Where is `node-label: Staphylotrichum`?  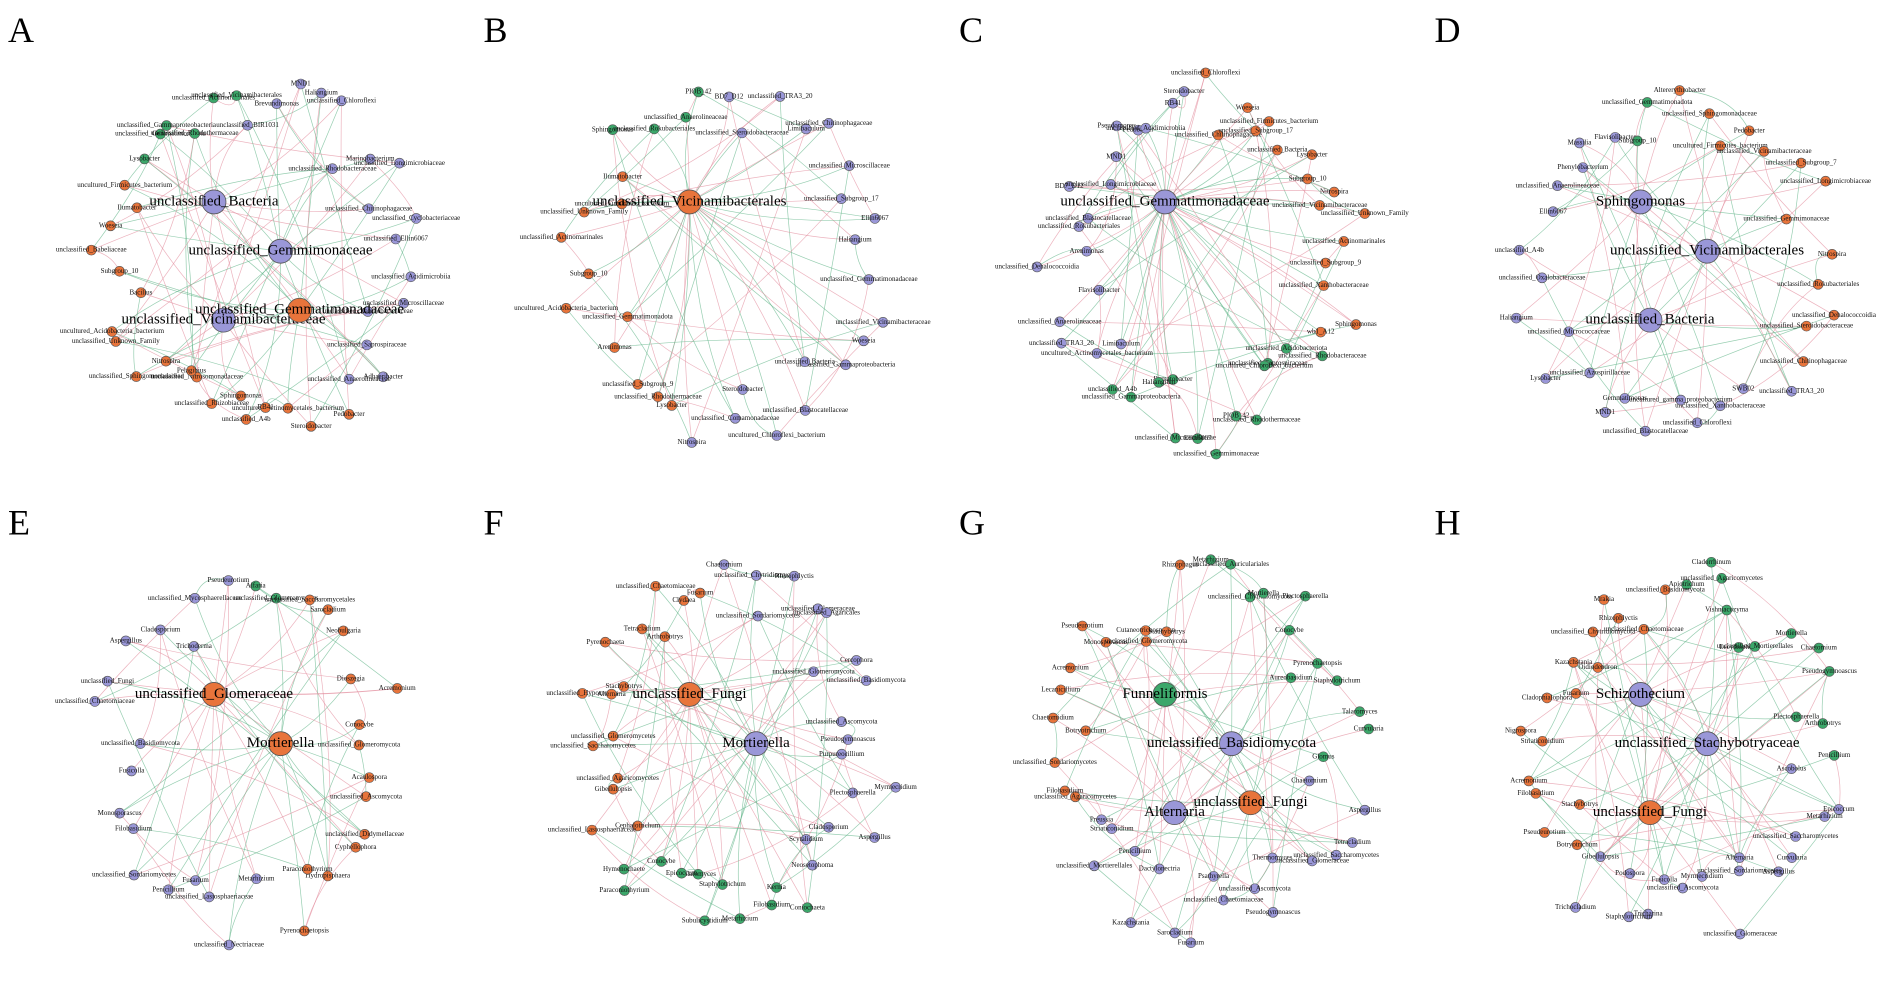
node-label: Staphylotrichum is located at coordinates (1337, 680).